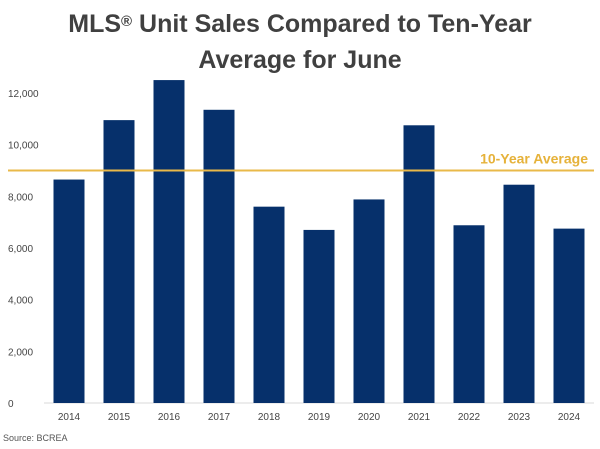 This screenshot has height=449, width=600. Describe the element at coordinates (569, 315) in the screenshot. I see `bar-2024` at that location.